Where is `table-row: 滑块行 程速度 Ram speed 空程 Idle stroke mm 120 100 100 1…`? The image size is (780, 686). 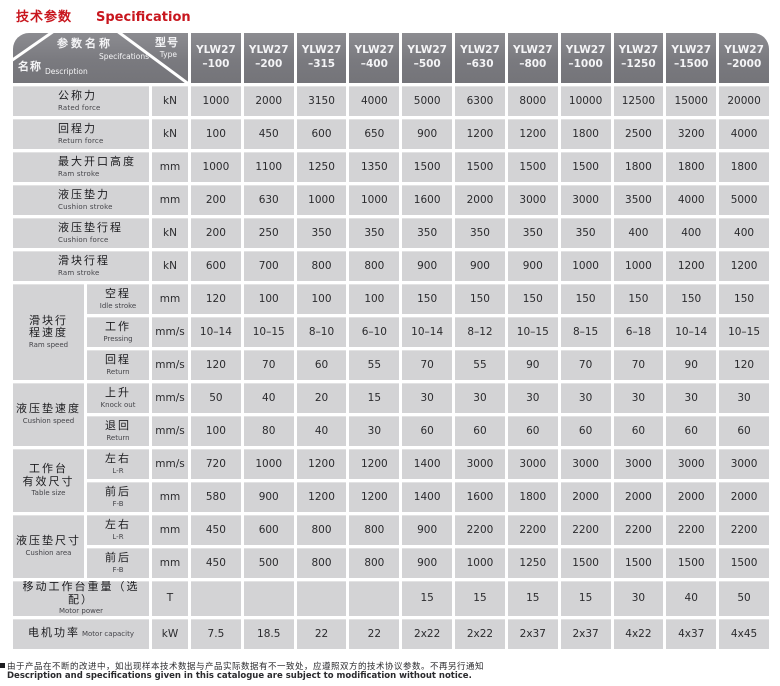
table-row: 滑块行 程速度 Ram speed 空程 Idle stroke mm 120 100 100 1… is located at coordinates (391, 332).